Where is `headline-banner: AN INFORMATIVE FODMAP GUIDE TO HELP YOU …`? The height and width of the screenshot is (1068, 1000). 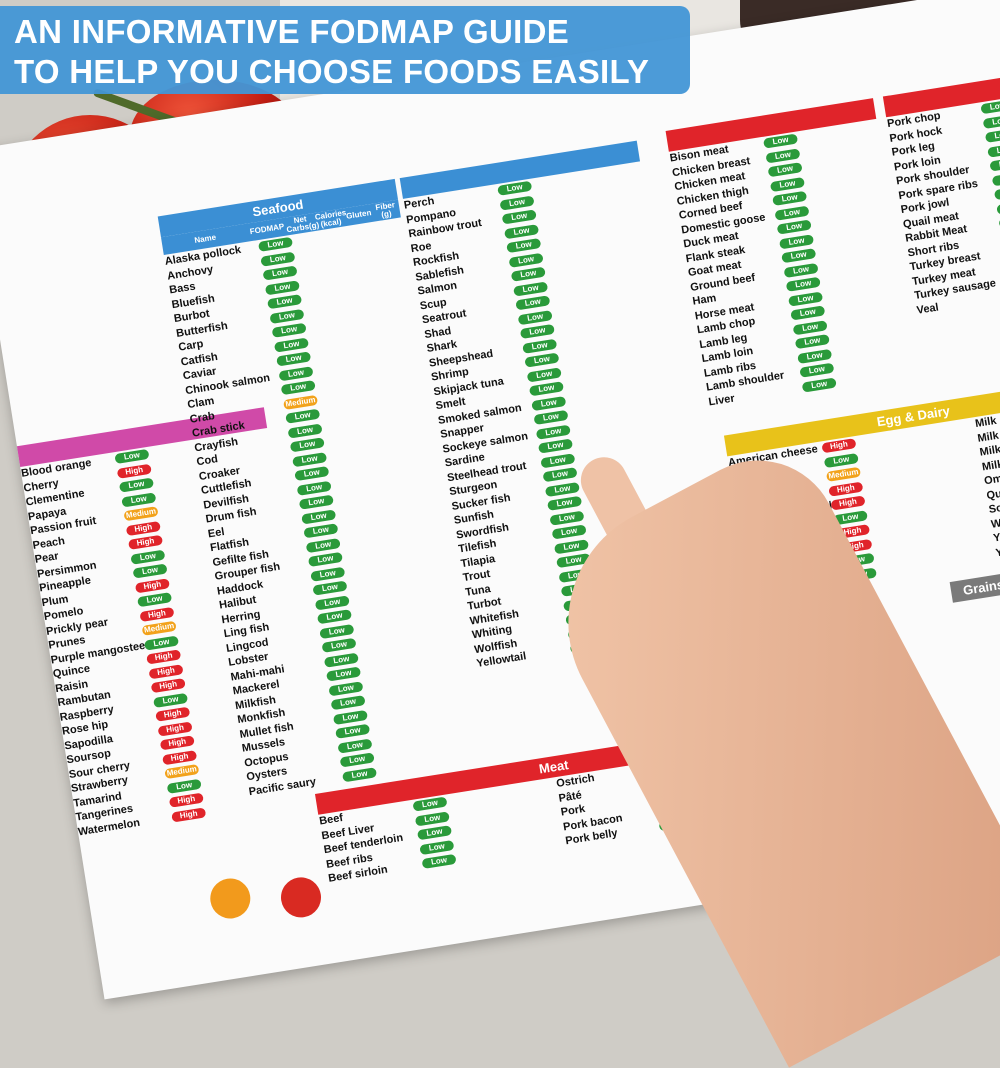
headline-banner: AN INFORMATIVE FODMAP GUIDE TO HELP YOU … is located at coordinates (345, 50).